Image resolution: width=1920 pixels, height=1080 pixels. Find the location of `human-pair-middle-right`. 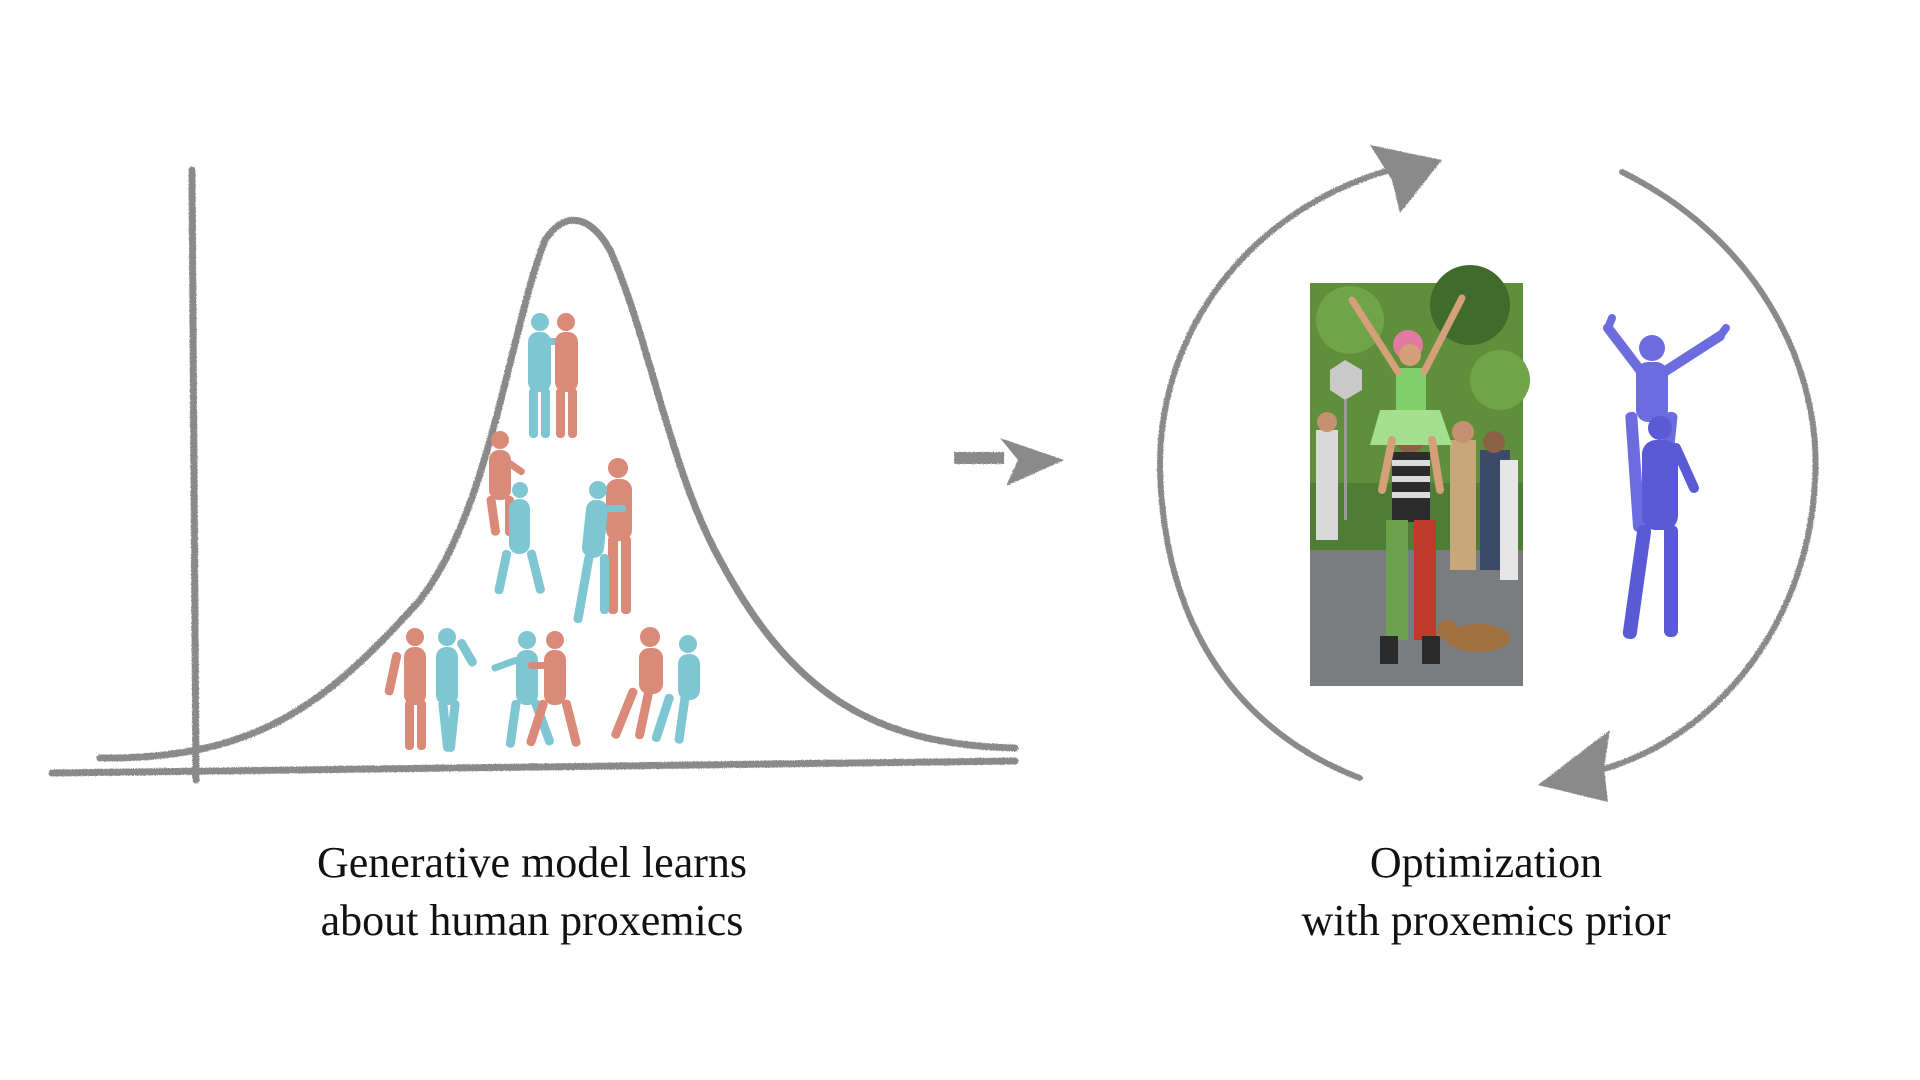

human-pair-middle-right is located at coordinates (602, 541).